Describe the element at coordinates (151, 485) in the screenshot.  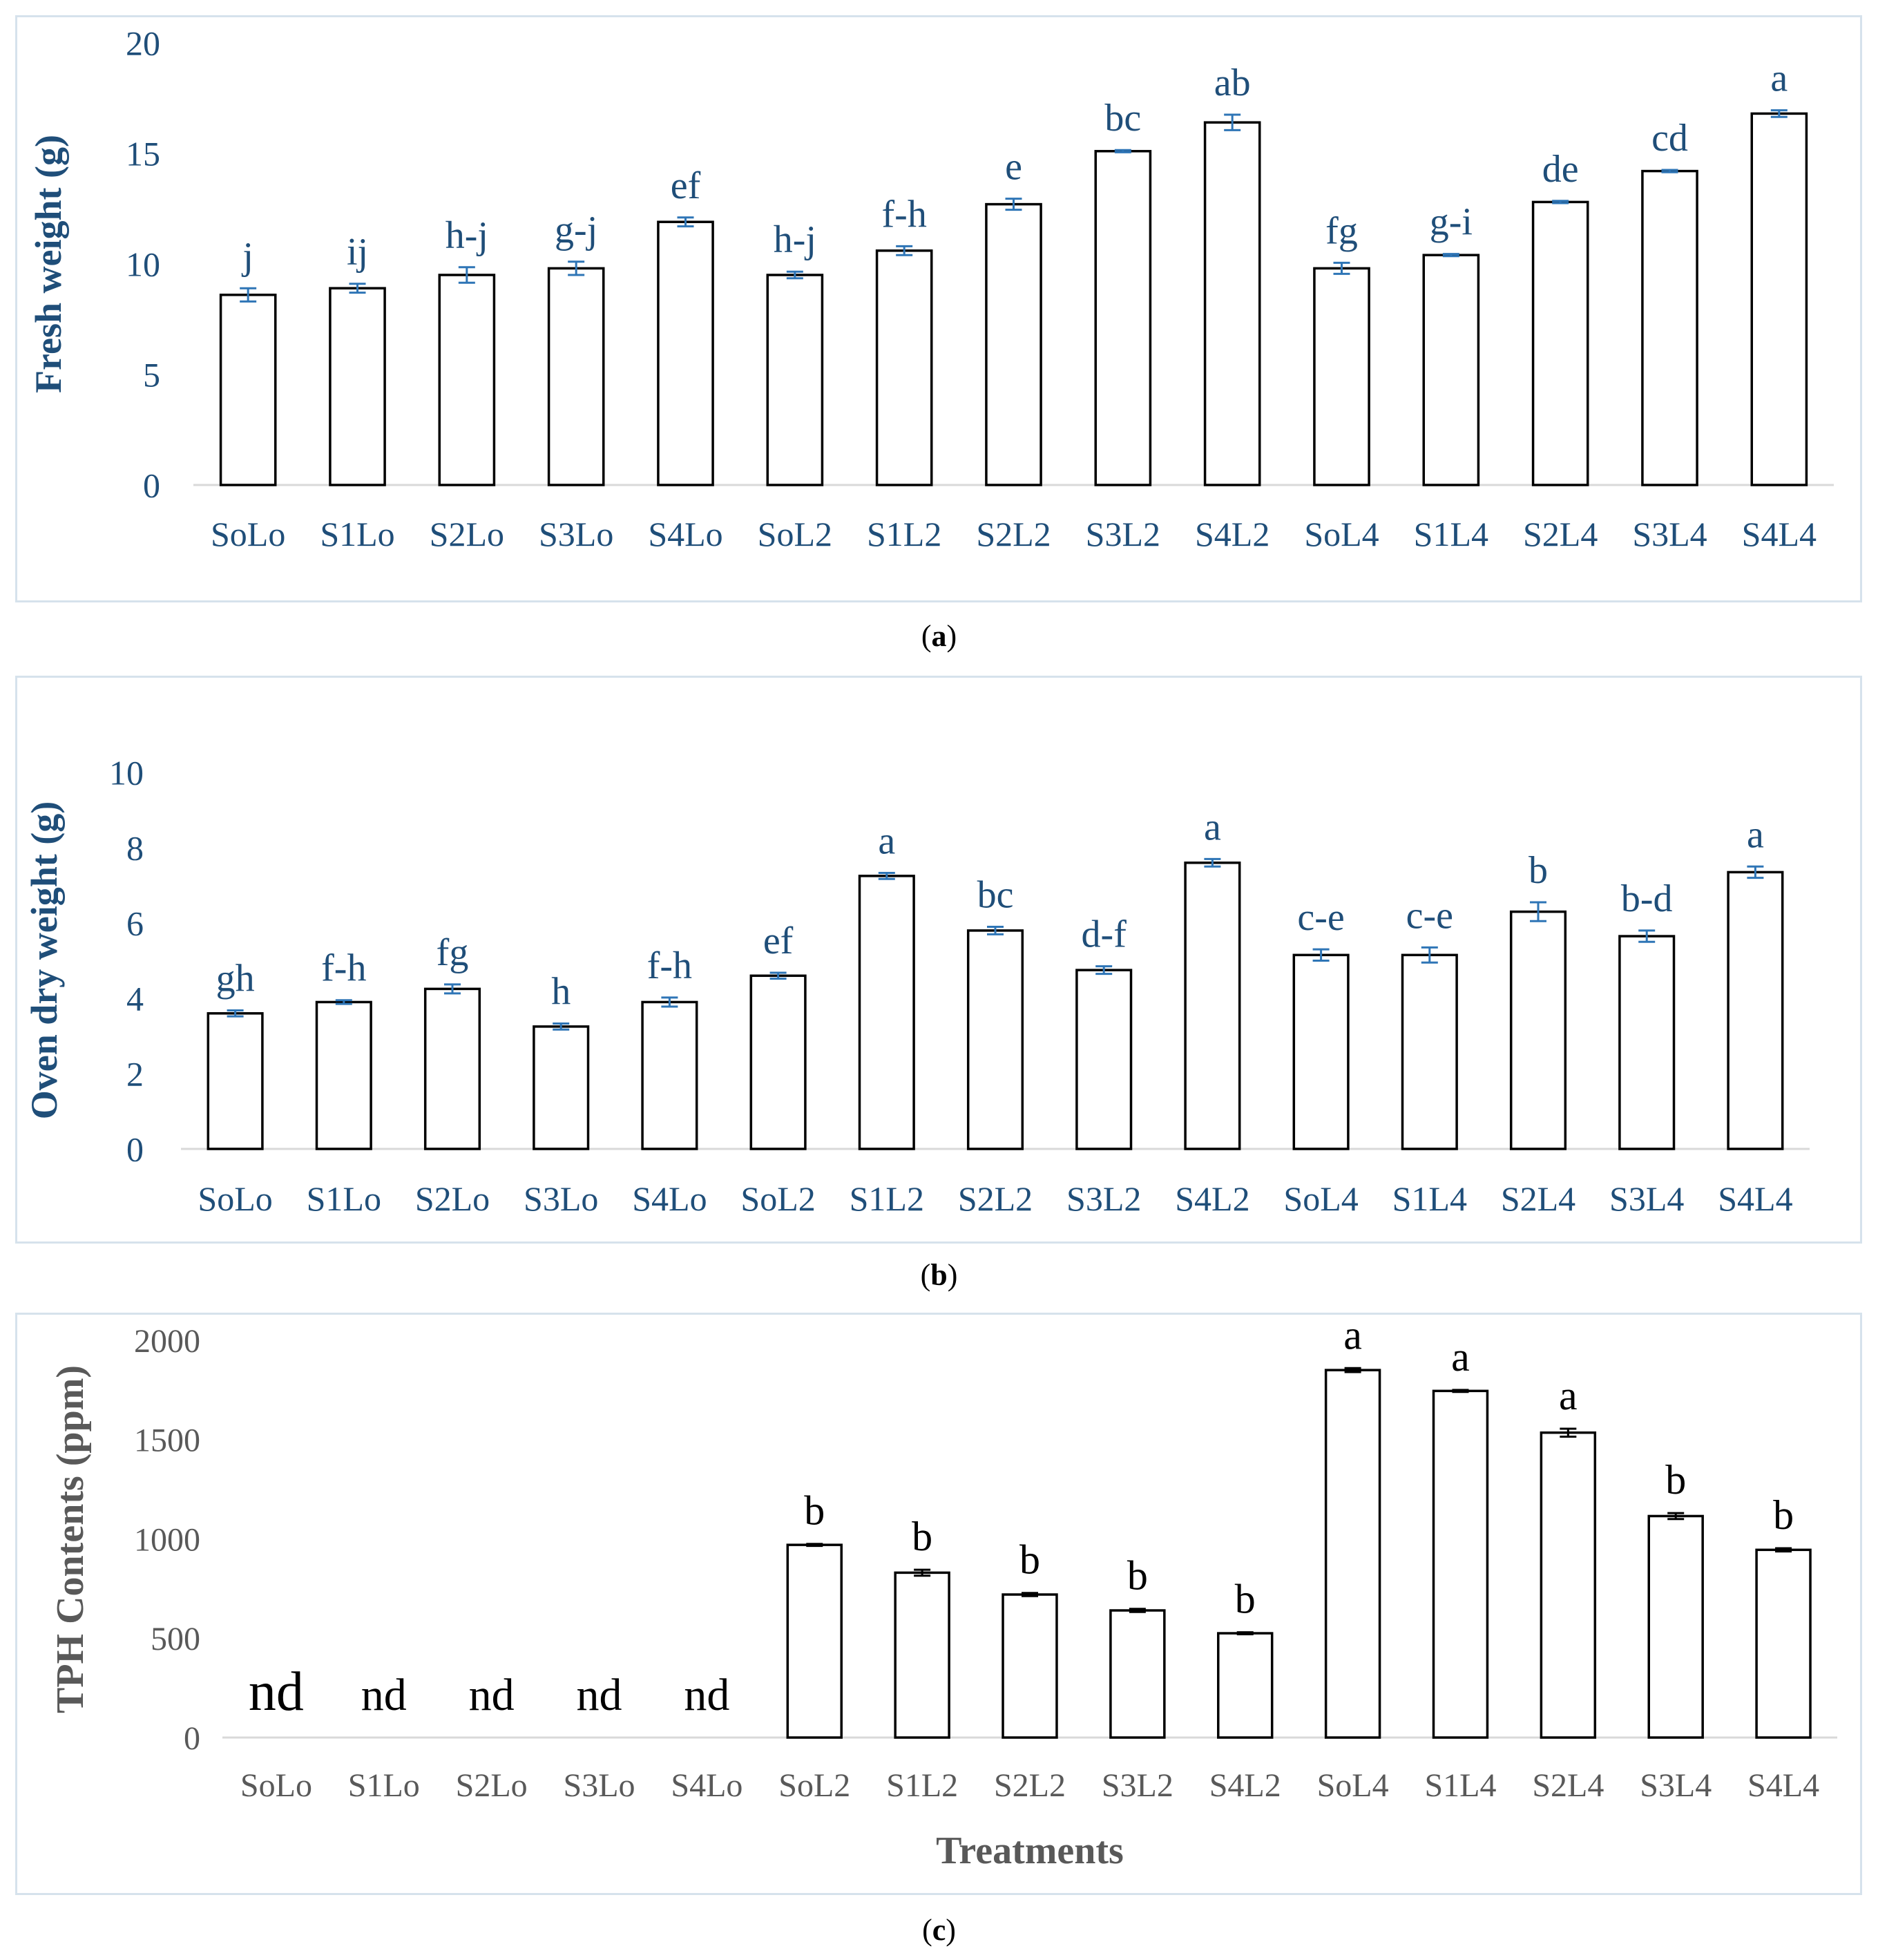
I see `chart-a-y-tick-label-0: 0` at that location.